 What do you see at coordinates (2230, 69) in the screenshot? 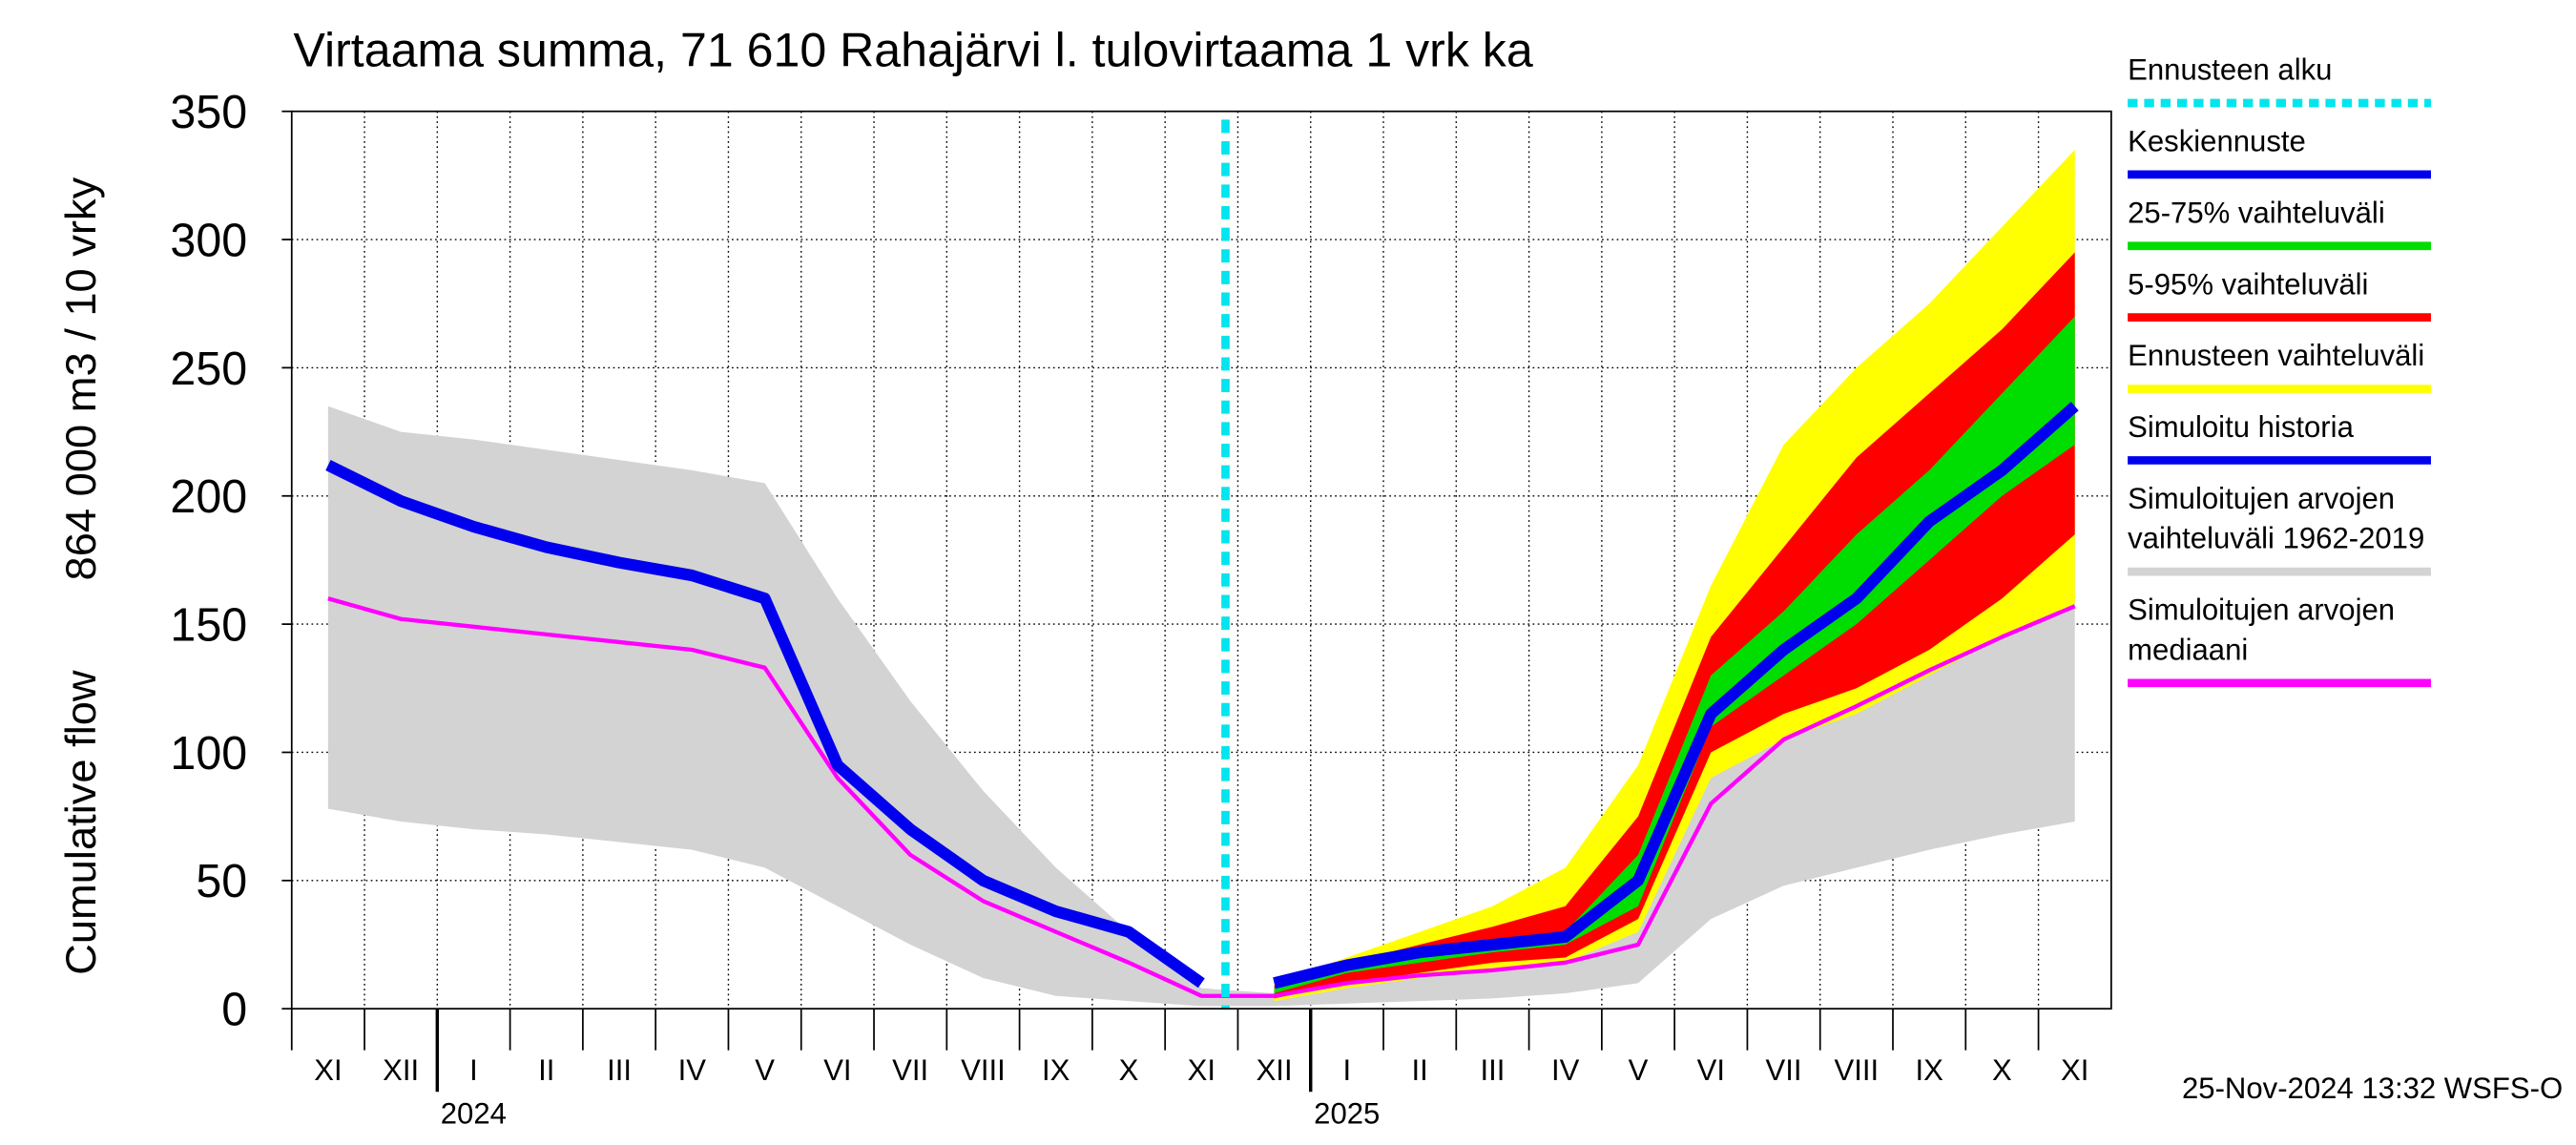
I see `legend-label: Ennusteen alku` at bounding box center [2230, 69].